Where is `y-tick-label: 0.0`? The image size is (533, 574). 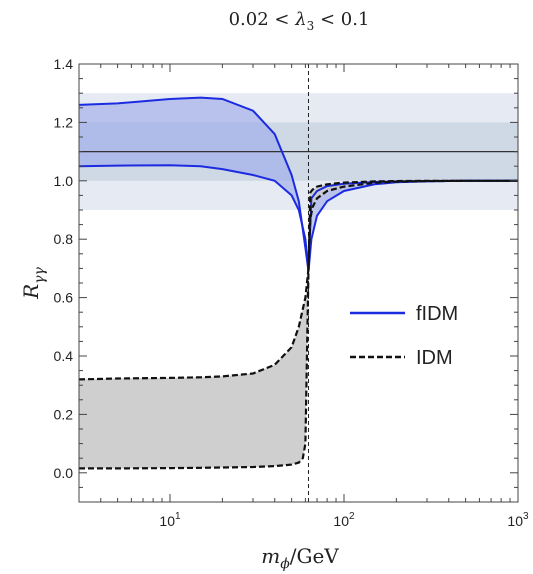
y-tick-label: 0.0 is located at coordinates (64, 473).